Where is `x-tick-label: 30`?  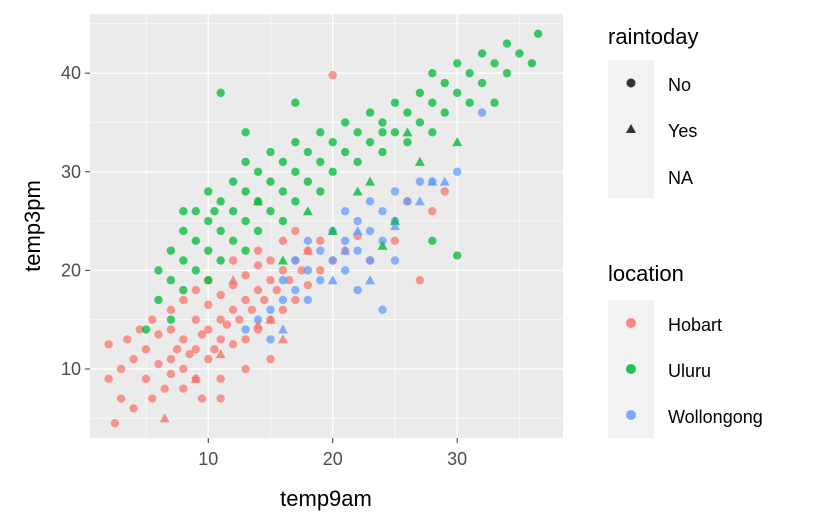
x-tick-label: 30 is located at coordinates (457, 459).